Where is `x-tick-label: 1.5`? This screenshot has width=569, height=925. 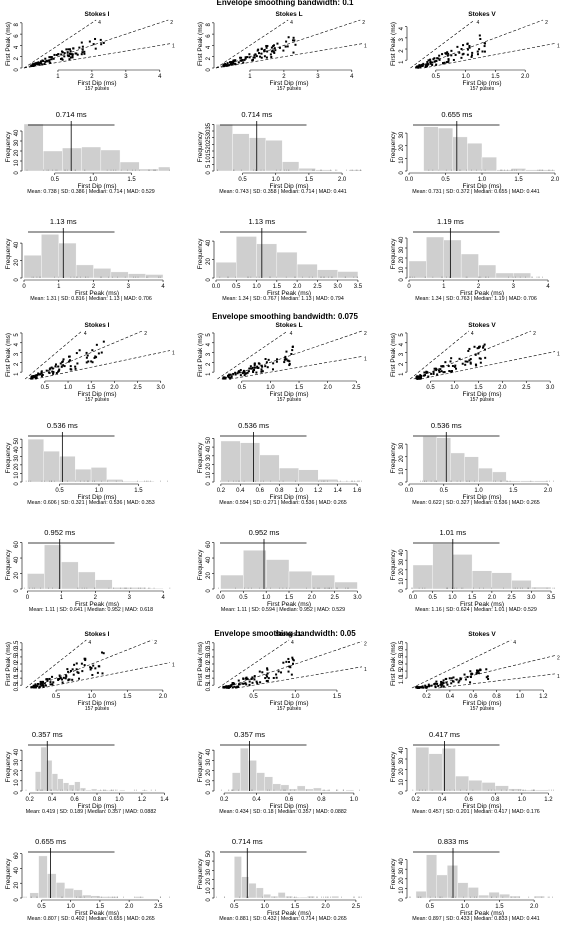 x-tick-label: 1.5 is located at coordinates (337, 697).